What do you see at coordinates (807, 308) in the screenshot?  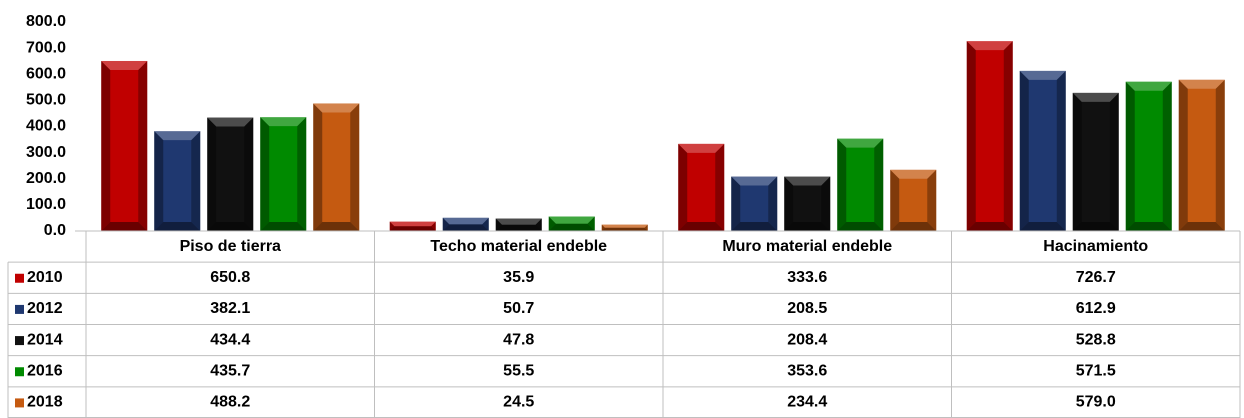 I see `table-value: 208.5` at bounding box center [807, 308].